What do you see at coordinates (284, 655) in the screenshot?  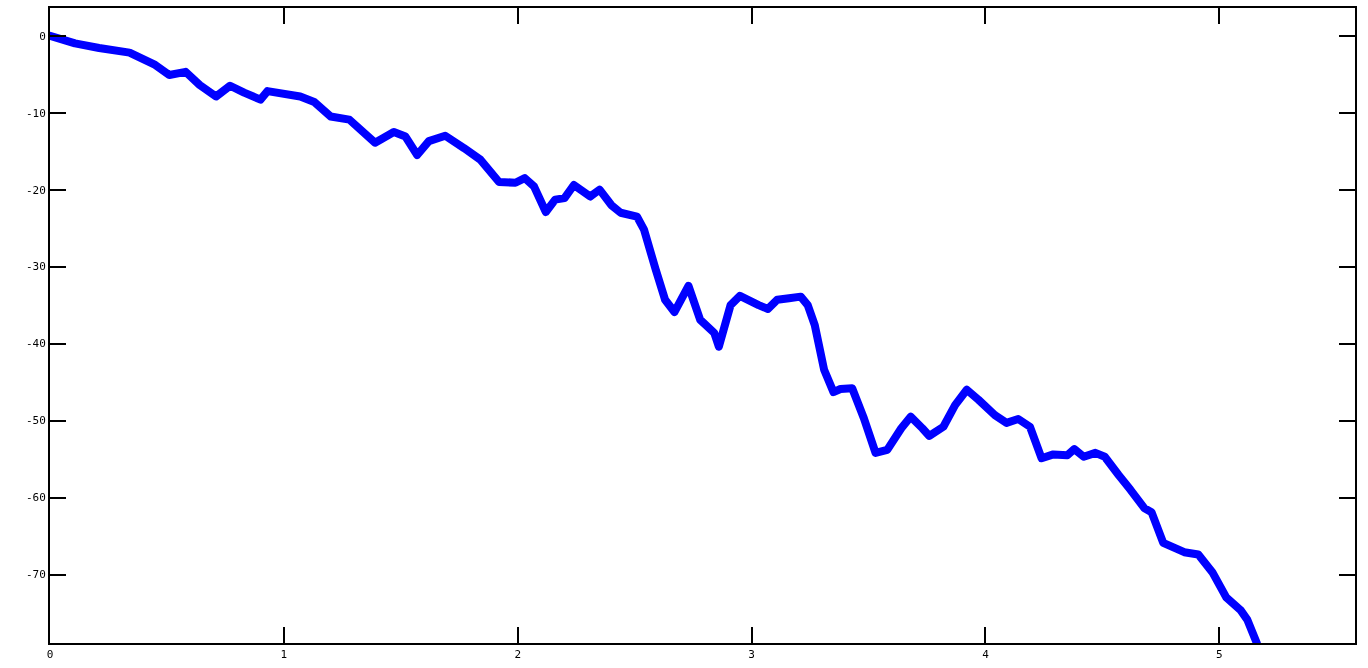 I see `x-tick-label: 1` at bounding box center [284, 655].